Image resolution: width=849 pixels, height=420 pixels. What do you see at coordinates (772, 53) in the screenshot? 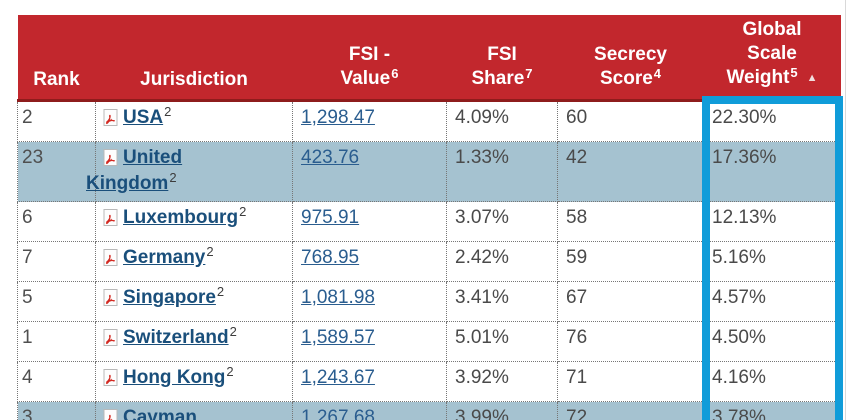
I see `column-header-label: Scale` at bounding box center [772, 53].